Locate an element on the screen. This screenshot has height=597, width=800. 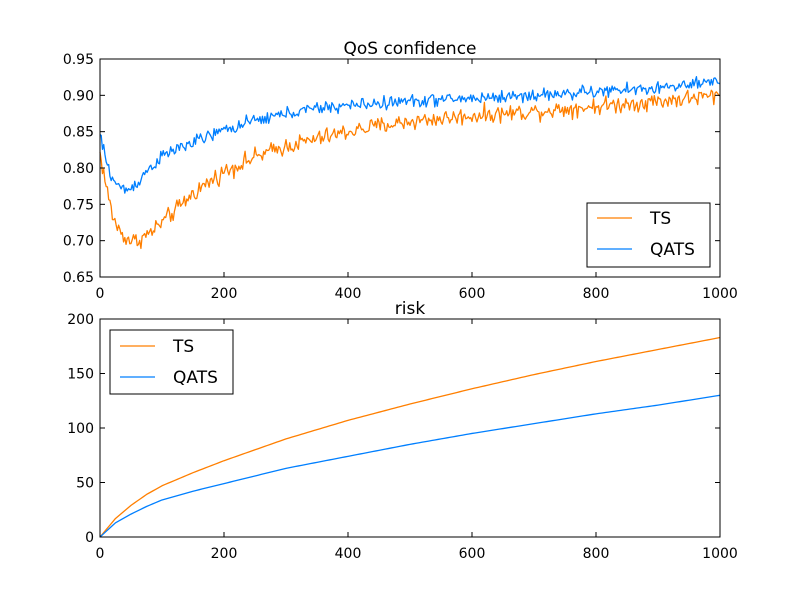
qos-x-tick-label: 1000 is located at coordinates (720, 294).